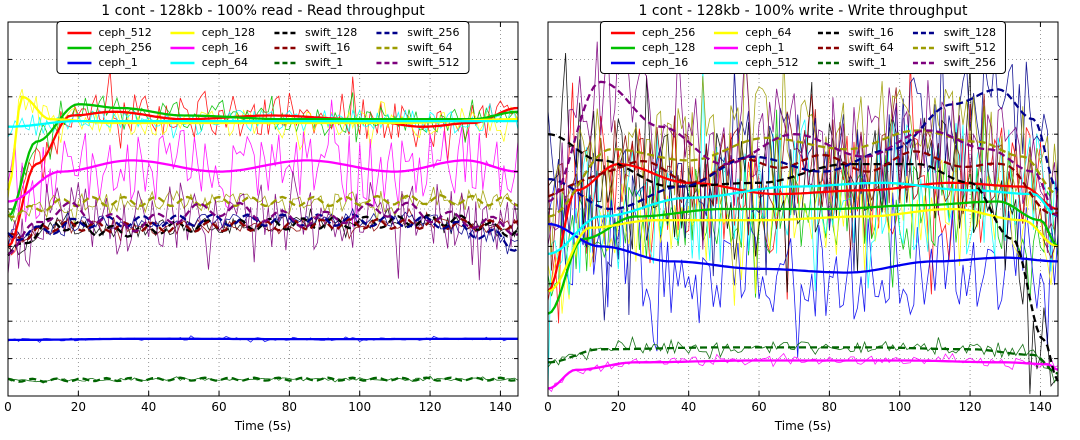 This screenshot has width=1080, height=440. I want to click on x-tick-label: 40, so click(688, 407).